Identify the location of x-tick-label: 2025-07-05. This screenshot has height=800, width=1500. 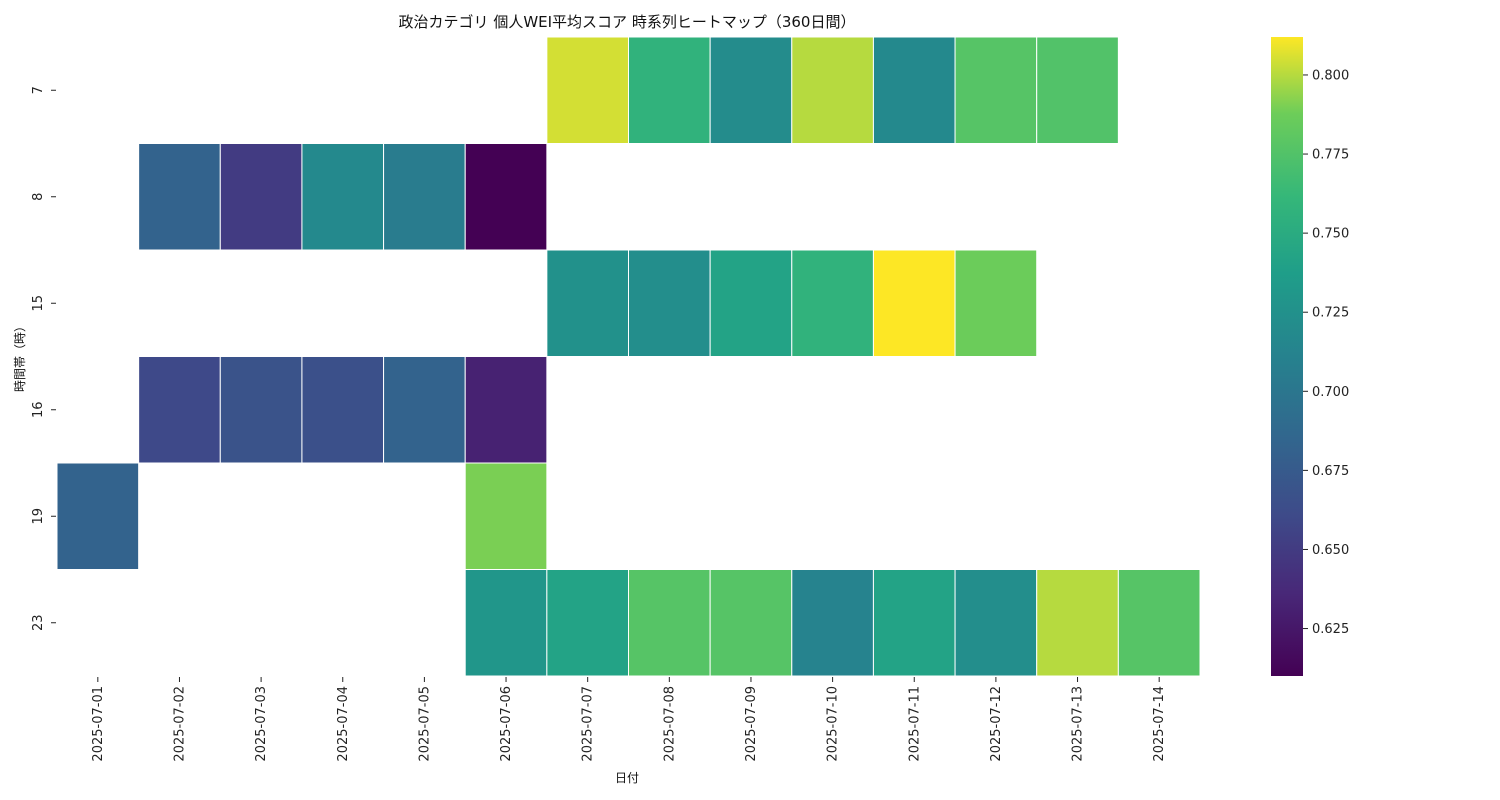
(424, 724).